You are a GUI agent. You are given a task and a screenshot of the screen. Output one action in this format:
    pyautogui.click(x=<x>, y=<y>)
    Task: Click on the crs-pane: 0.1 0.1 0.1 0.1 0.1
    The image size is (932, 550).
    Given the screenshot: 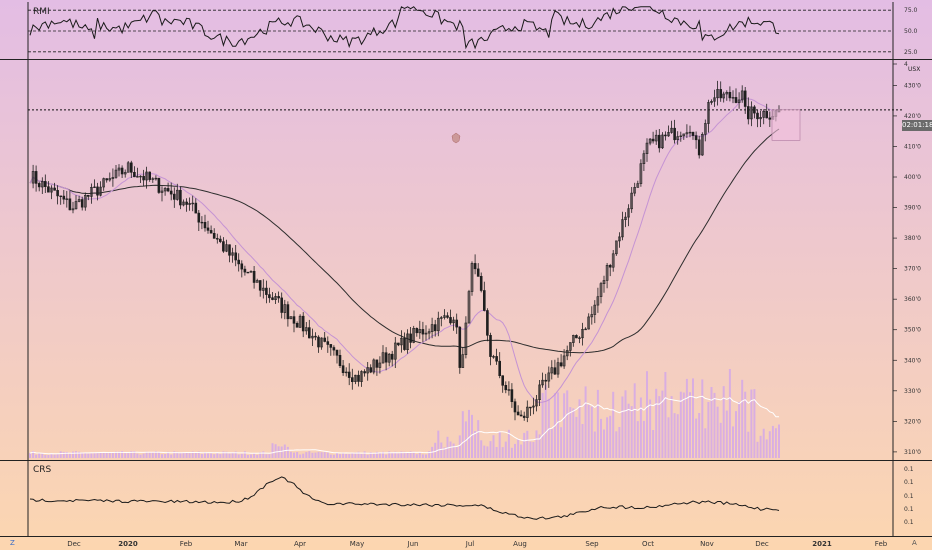 What is the action you would take?
    pyautogui.click(x=471, y=496)
    